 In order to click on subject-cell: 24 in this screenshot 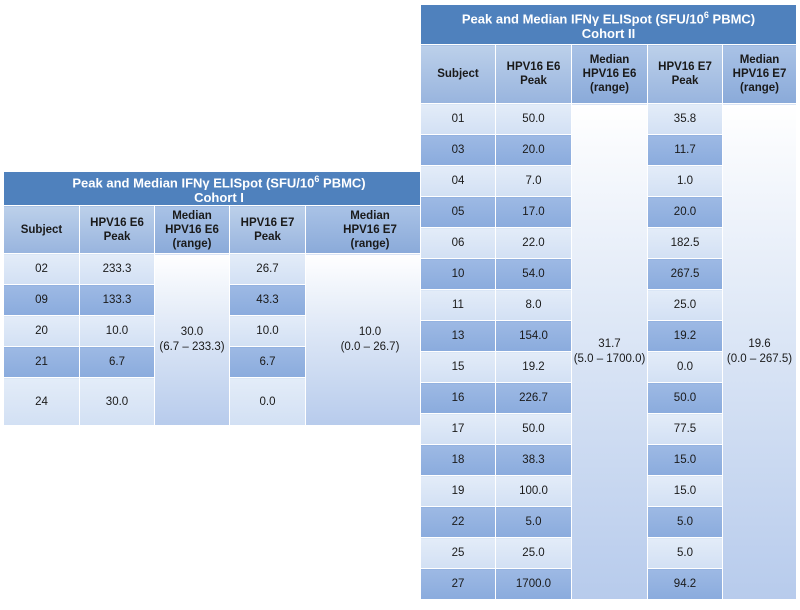, I will do `click(41, 402)`.